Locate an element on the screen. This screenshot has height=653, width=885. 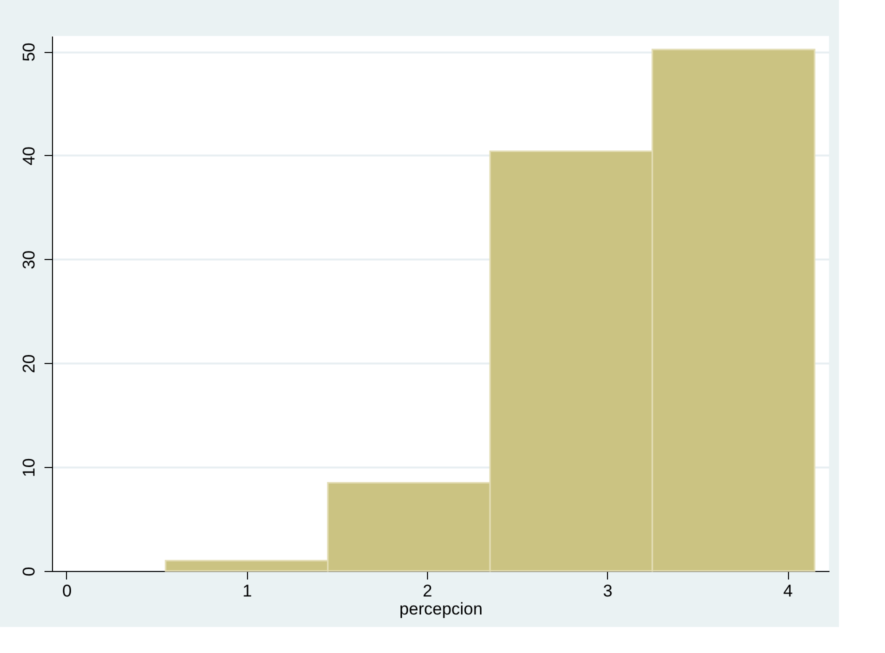
y-tick-label: 10 is located at coordinates (29, 468).